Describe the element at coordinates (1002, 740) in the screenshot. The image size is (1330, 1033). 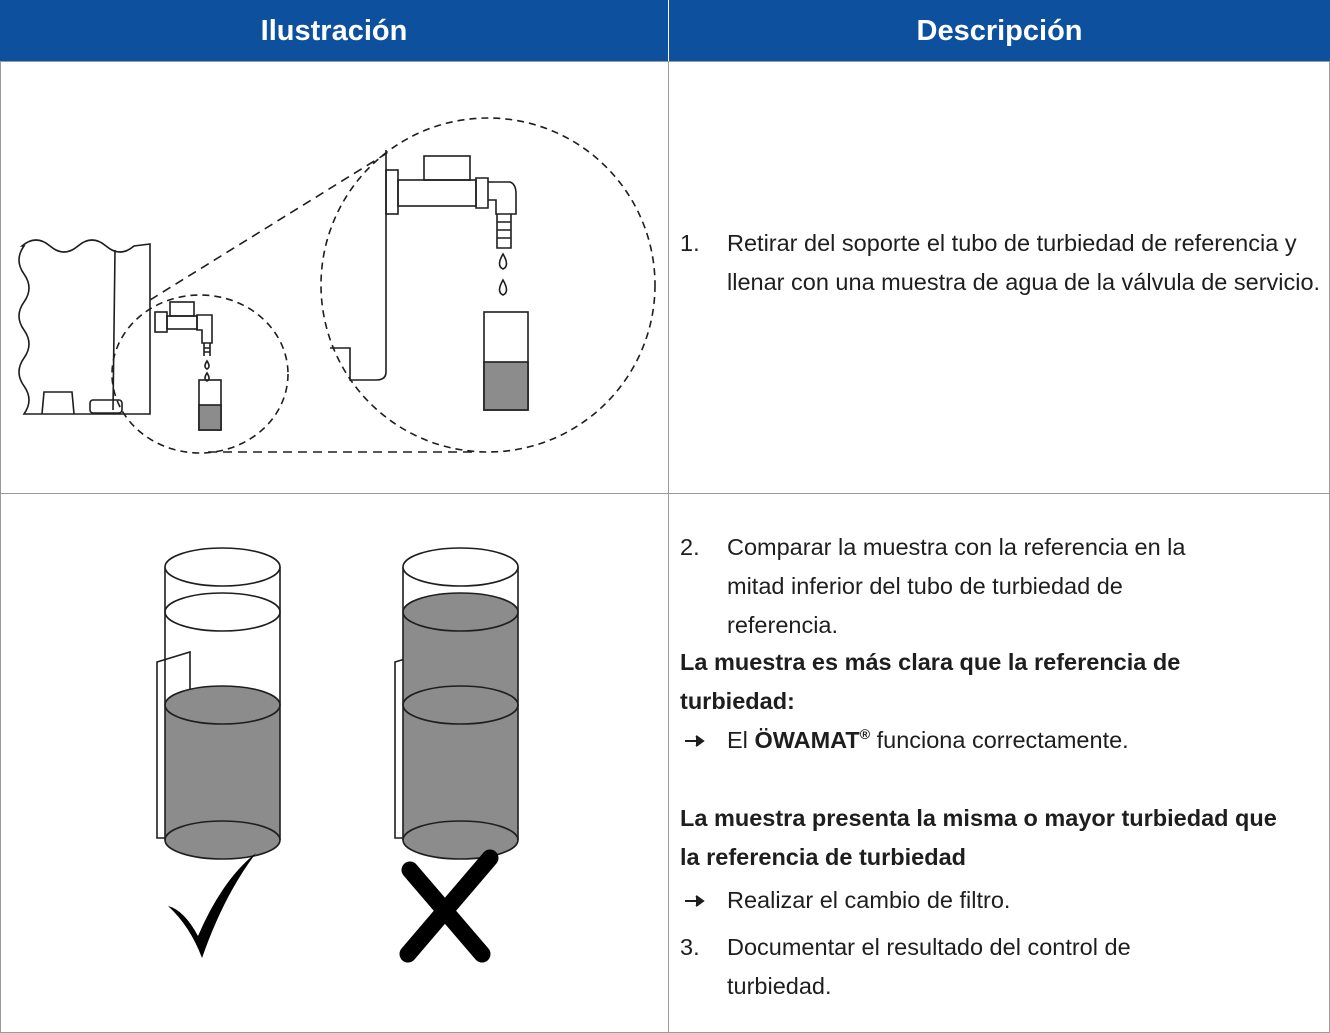
I see `result-text: funciona correctamente.` at that location.